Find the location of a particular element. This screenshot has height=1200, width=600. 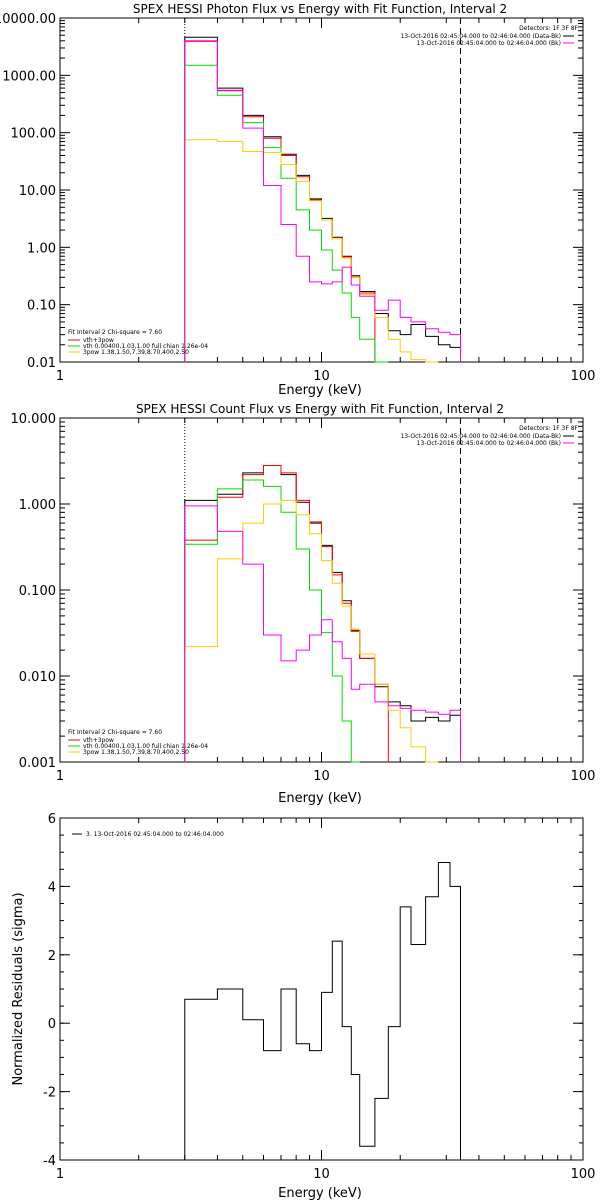

y-tick-label: 1.00 is located at coordinates (41, 248).